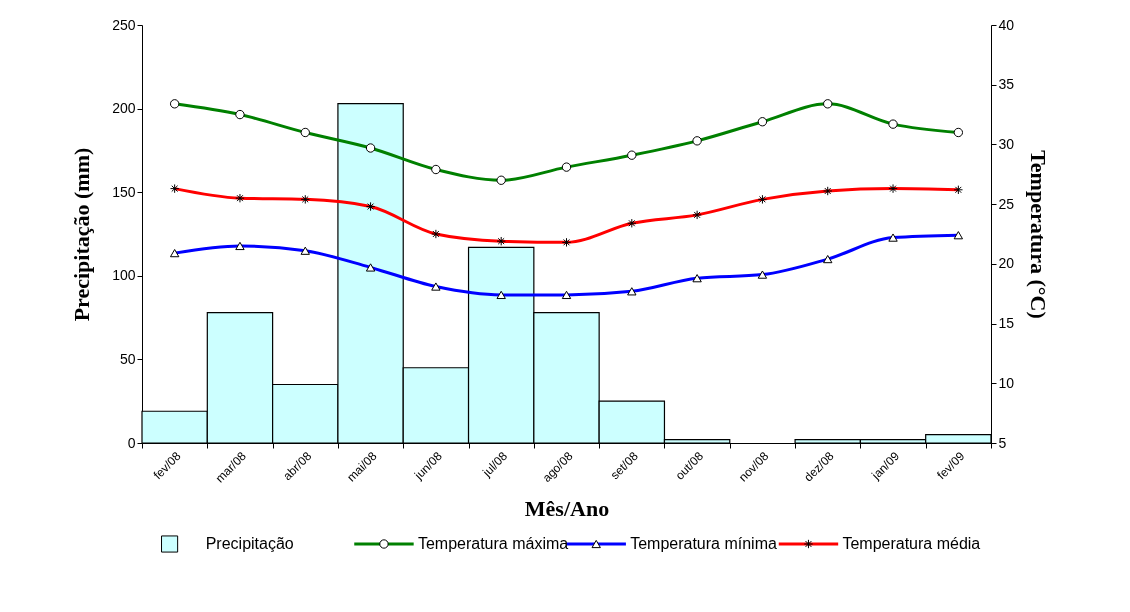 The image size is (1130, 612). Describe the element at coordinates (1002, 442) in the screenshot. I see `y2-tick-label: 5` at that location.